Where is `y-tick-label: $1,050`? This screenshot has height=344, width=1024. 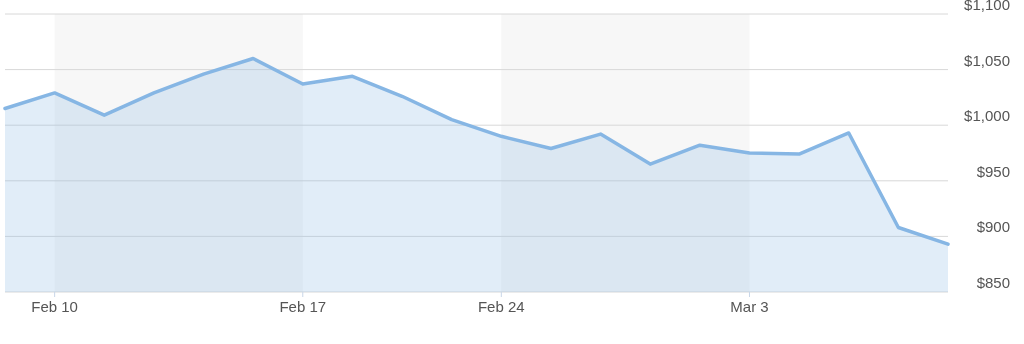
y-tick-label: $1,050 is located at coordinates (987, 60).